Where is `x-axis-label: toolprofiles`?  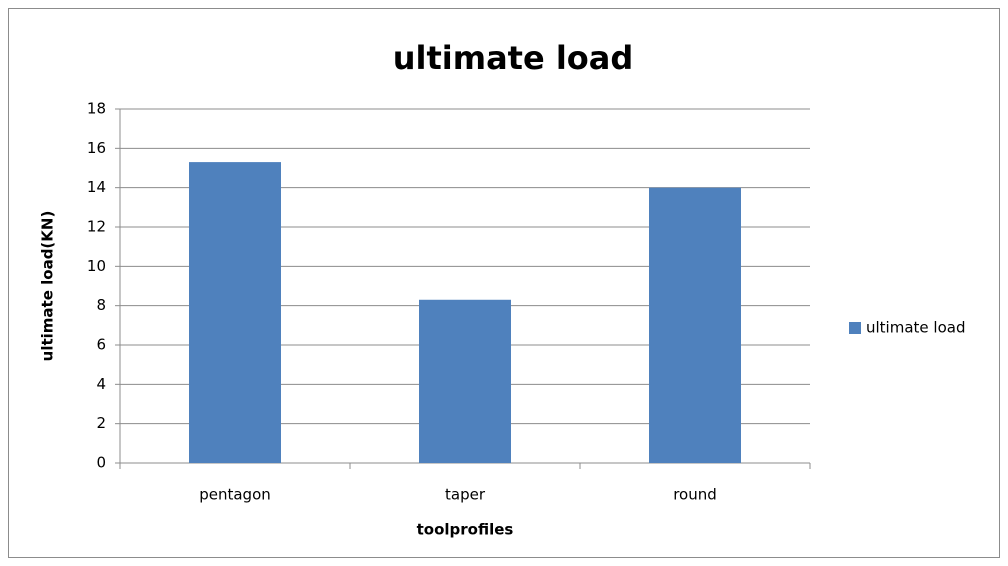
x-axis-label: toolprofiles is located at coordinates (465, 530).